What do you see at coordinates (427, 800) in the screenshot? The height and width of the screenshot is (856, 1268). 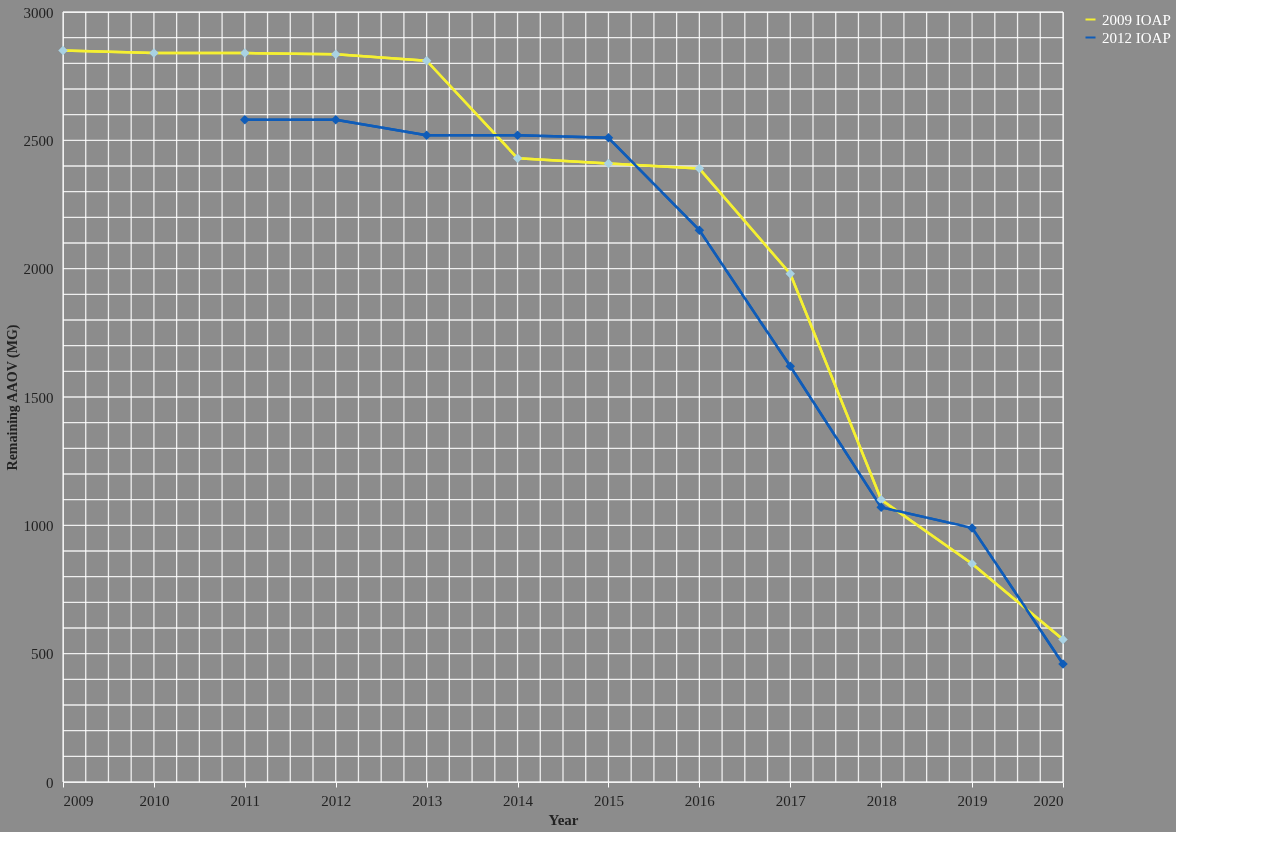 I see `x-tick-label: 2013` at bounding box center [427, 800].